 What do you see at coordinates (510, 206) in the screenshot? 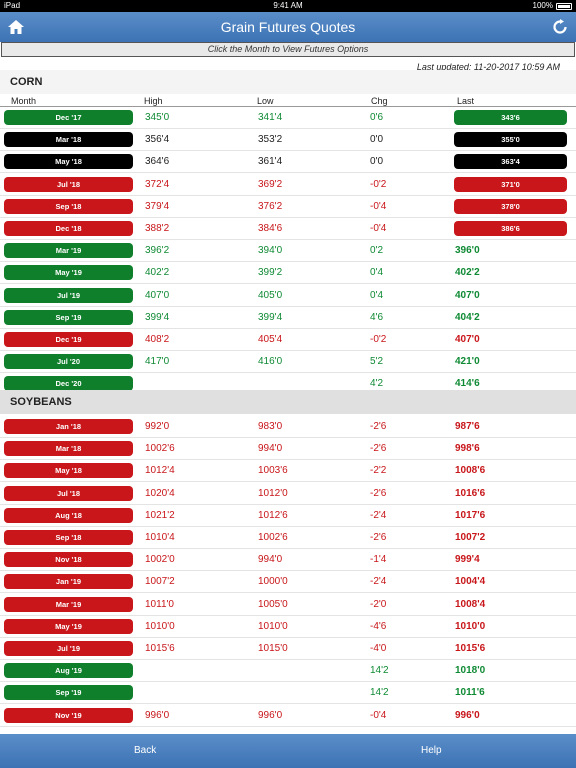
I see `last-price-badge: 378'0` at bounding box center [510, 206].